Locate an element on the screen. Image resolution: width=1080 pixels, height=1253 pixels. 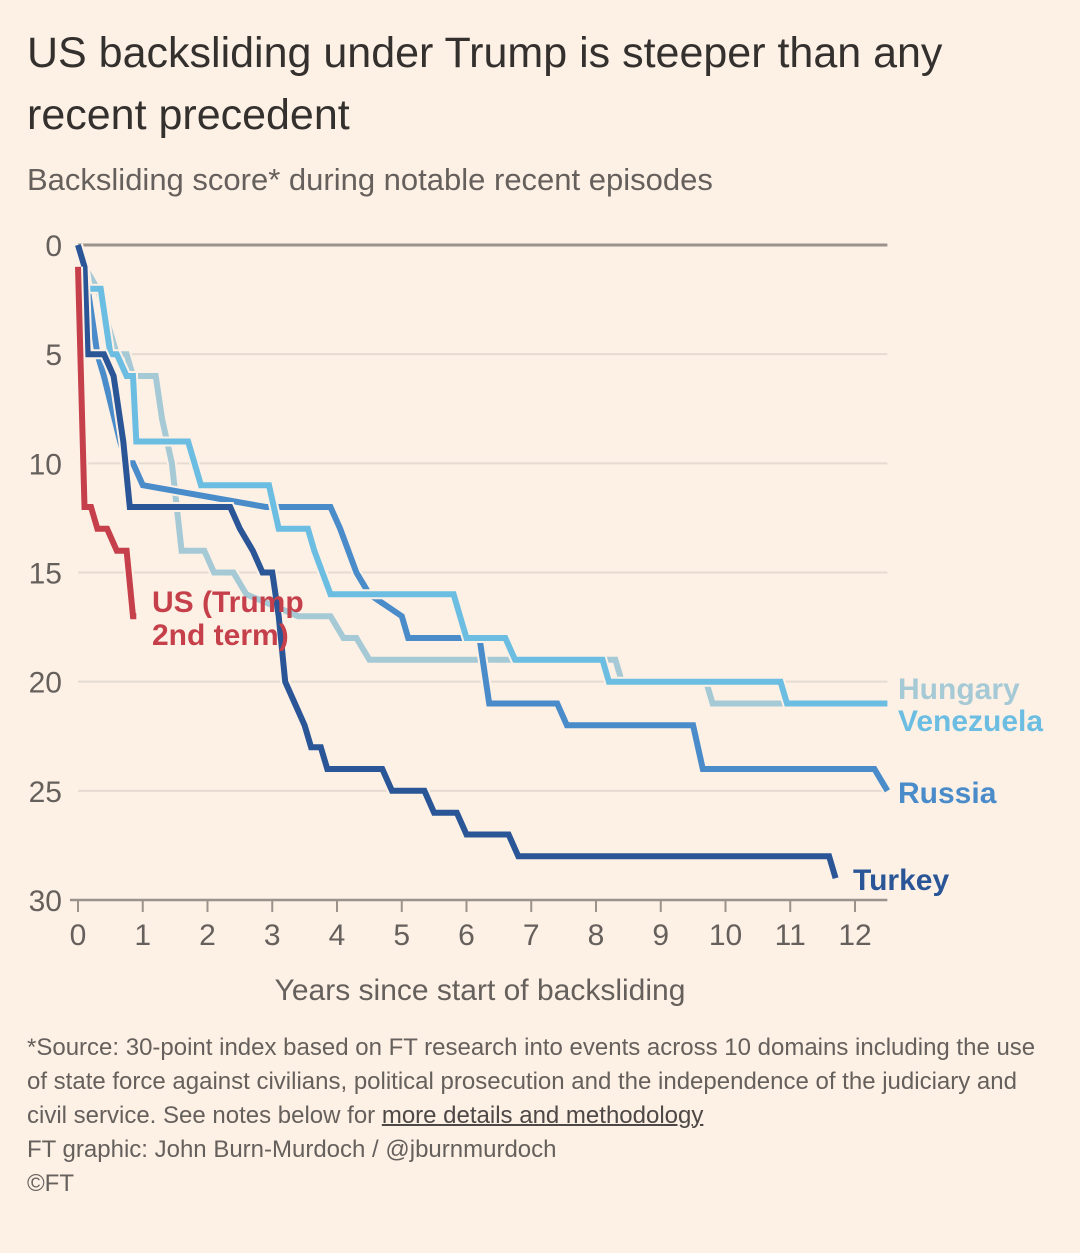
label-turkey: Turkey is located at coordinates (901, 880).